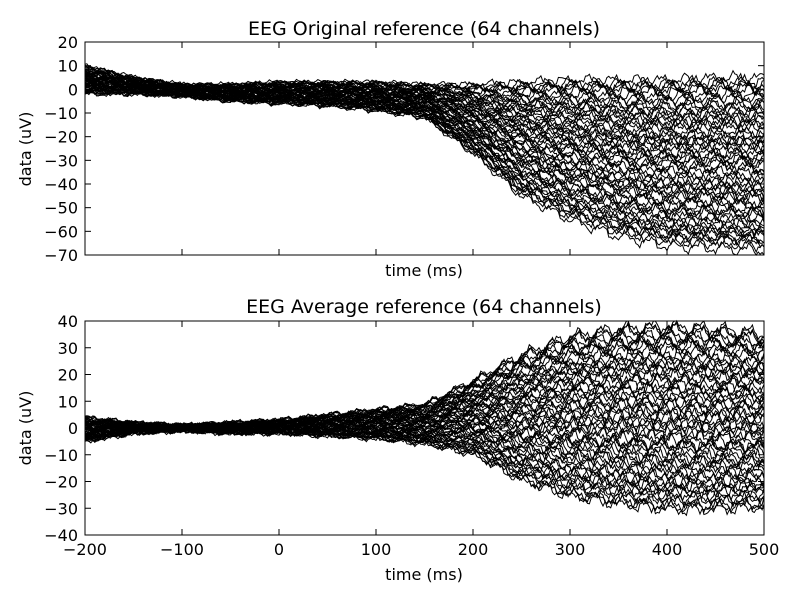 The height and width of the screenshot is (600, 800). I want to click on x-tick-label: 0, so click(279, 549).